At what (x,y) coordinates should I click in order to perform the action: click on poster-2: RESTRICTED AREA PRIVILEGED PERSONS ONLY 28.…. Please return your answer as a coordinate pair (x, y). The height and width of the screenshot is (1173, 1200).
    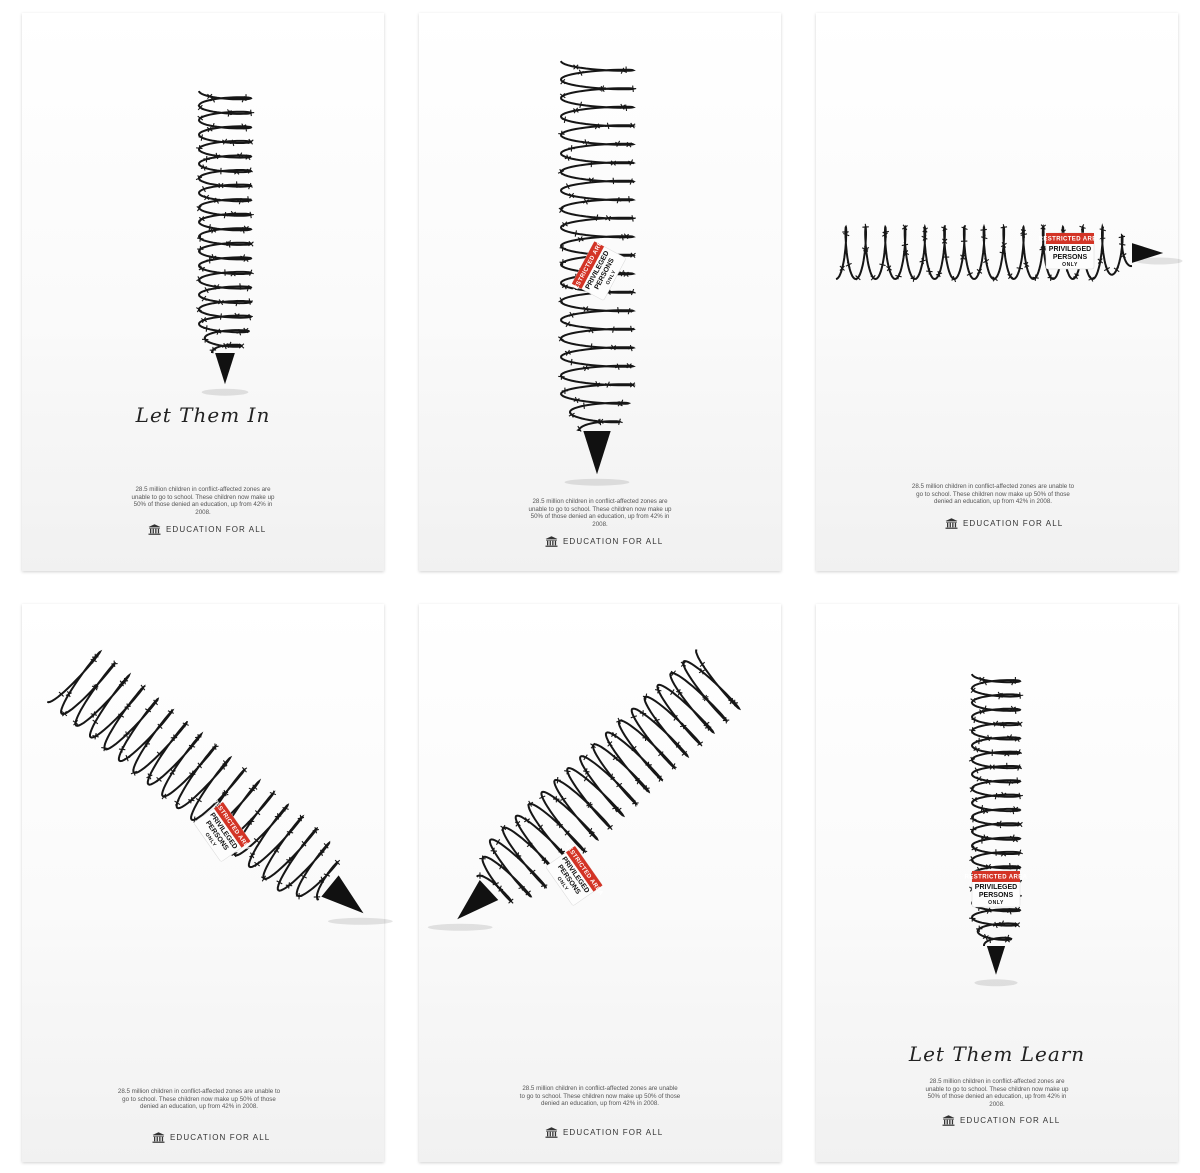
    Looking at the image, I should click on (600, 292).